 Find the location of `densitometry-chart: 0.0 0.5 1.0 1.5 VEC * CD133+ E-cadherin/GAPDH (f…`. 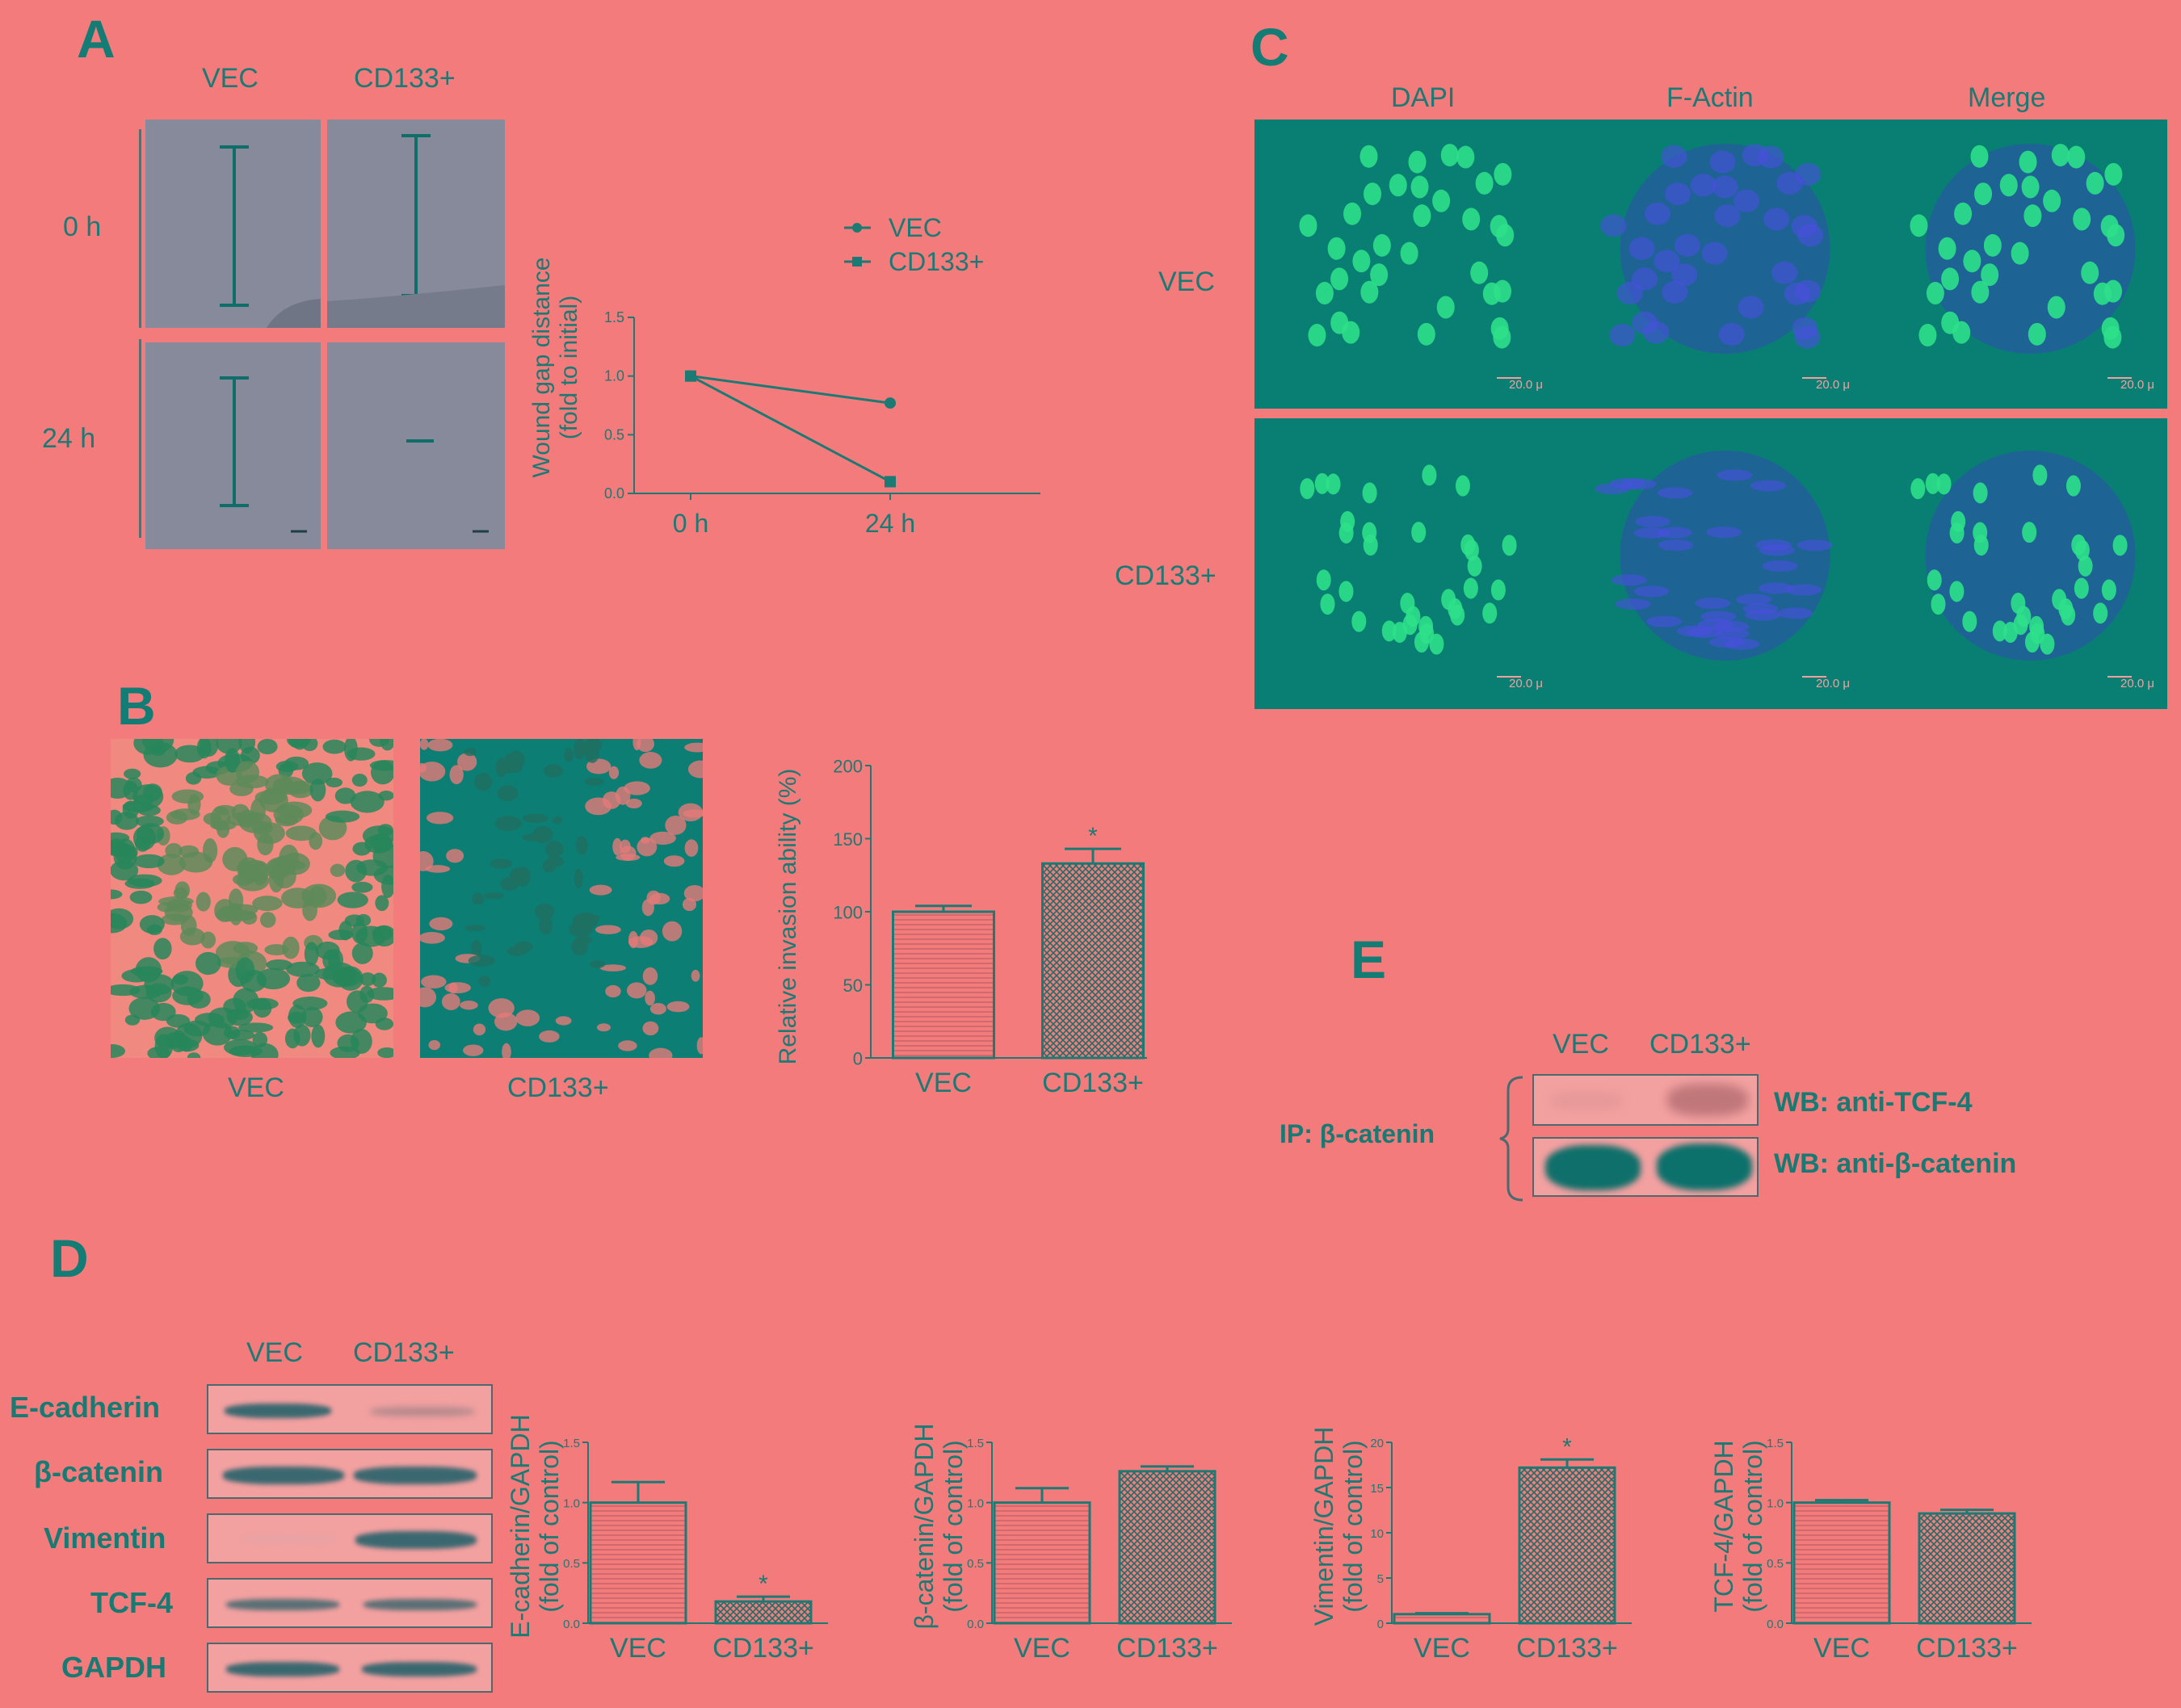

densitometry-chart: 0.0 0.5 1.0 1.5 VEC * CD133+ E-cadherin/GAPDH (f… is located at coordinates (667, 1539).